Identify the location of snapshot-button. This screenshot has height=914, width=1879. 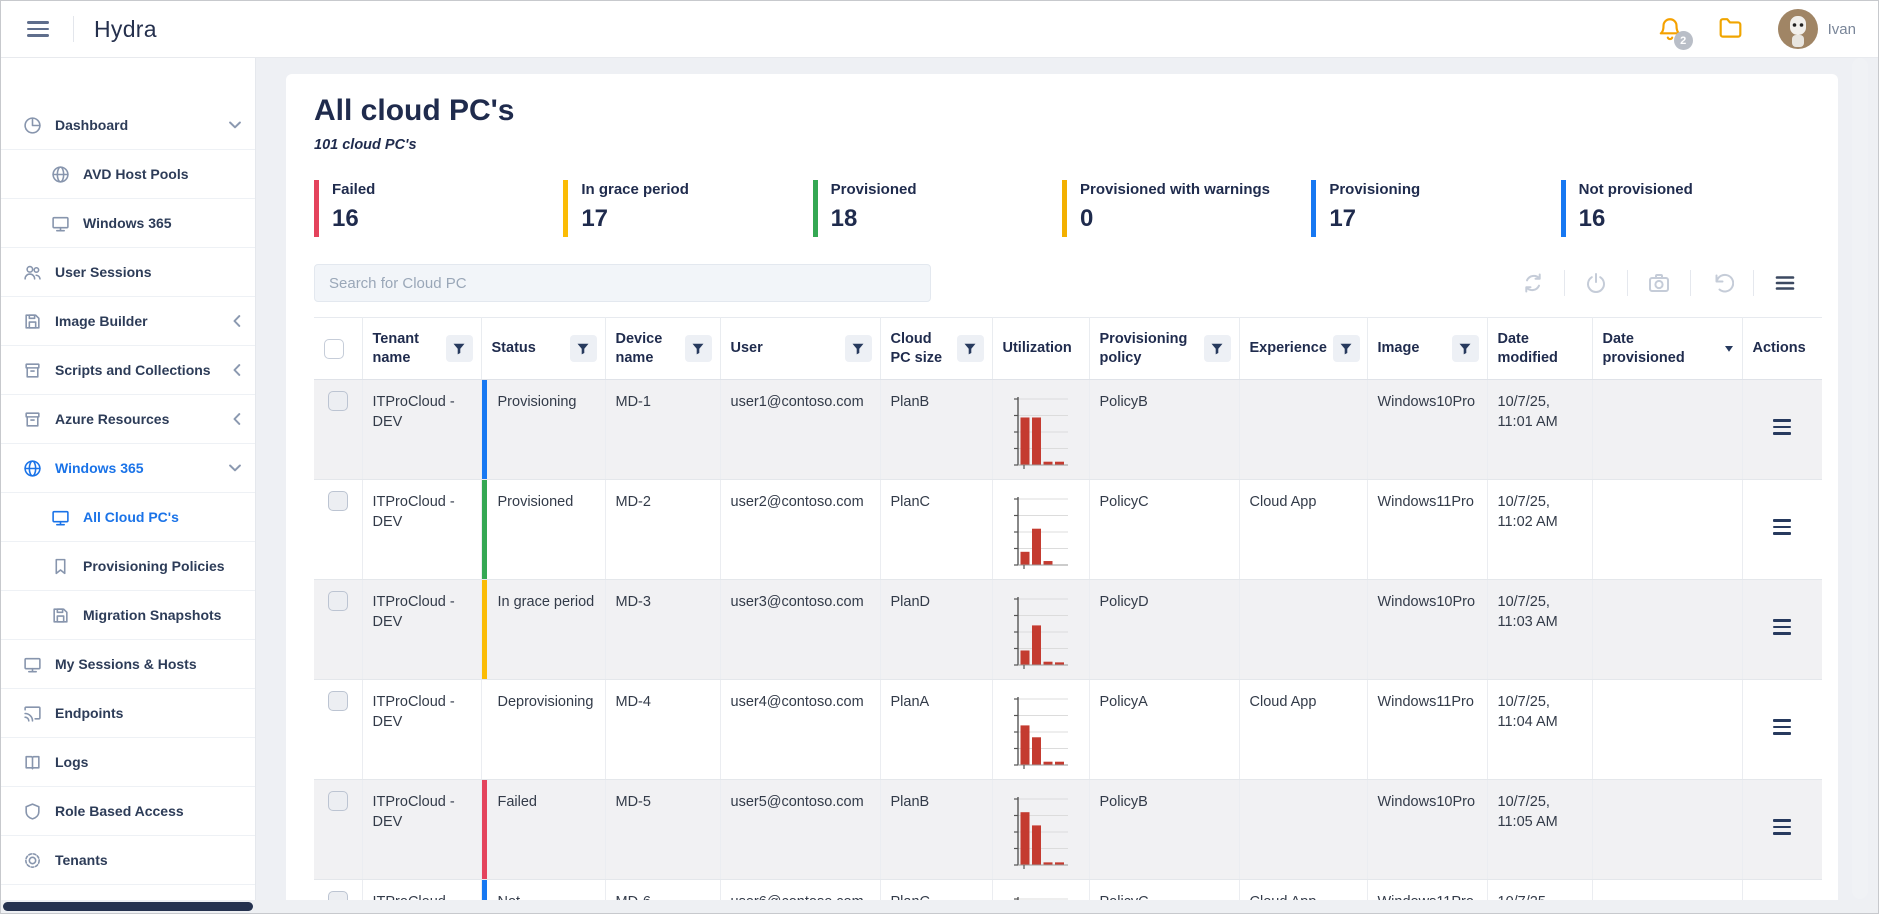
(1659, 283).